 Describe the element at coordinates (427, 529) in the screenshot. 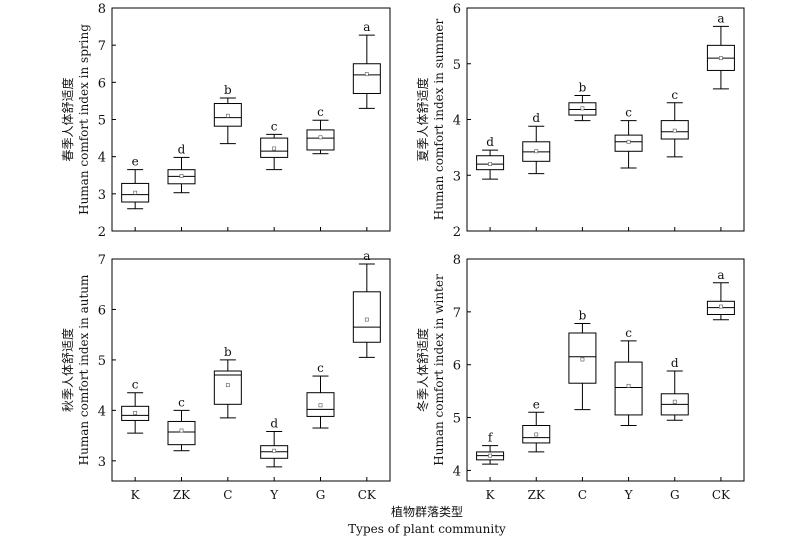

I see `x-axis-label-english: Types of plant community` at that location.